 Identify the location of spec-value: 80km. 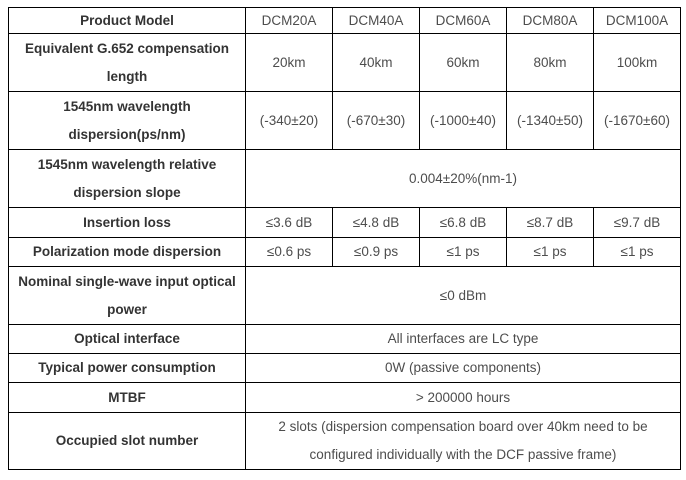
(550, 62).